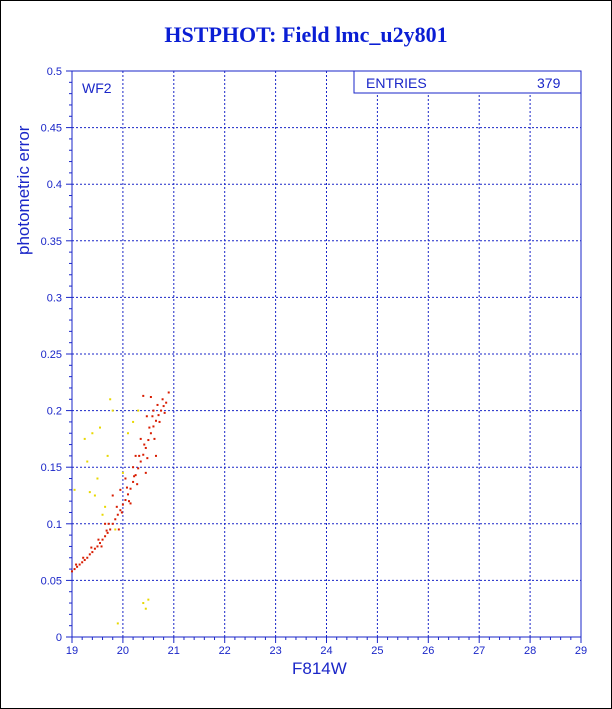 This screenshot has height=709, width=612. Describe the element at coordinates (51, 355) in the screenshot. I see `y-tick-label: 0.25` at that location.